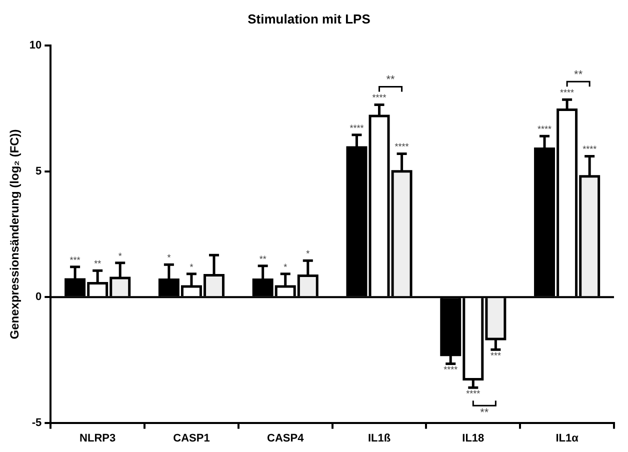 Image resolution: width=628 pixels, height=452 pixels. Describe the element at coordinates (39, 171) in the screenshot. I see `y-tick-label: 5` at that location.